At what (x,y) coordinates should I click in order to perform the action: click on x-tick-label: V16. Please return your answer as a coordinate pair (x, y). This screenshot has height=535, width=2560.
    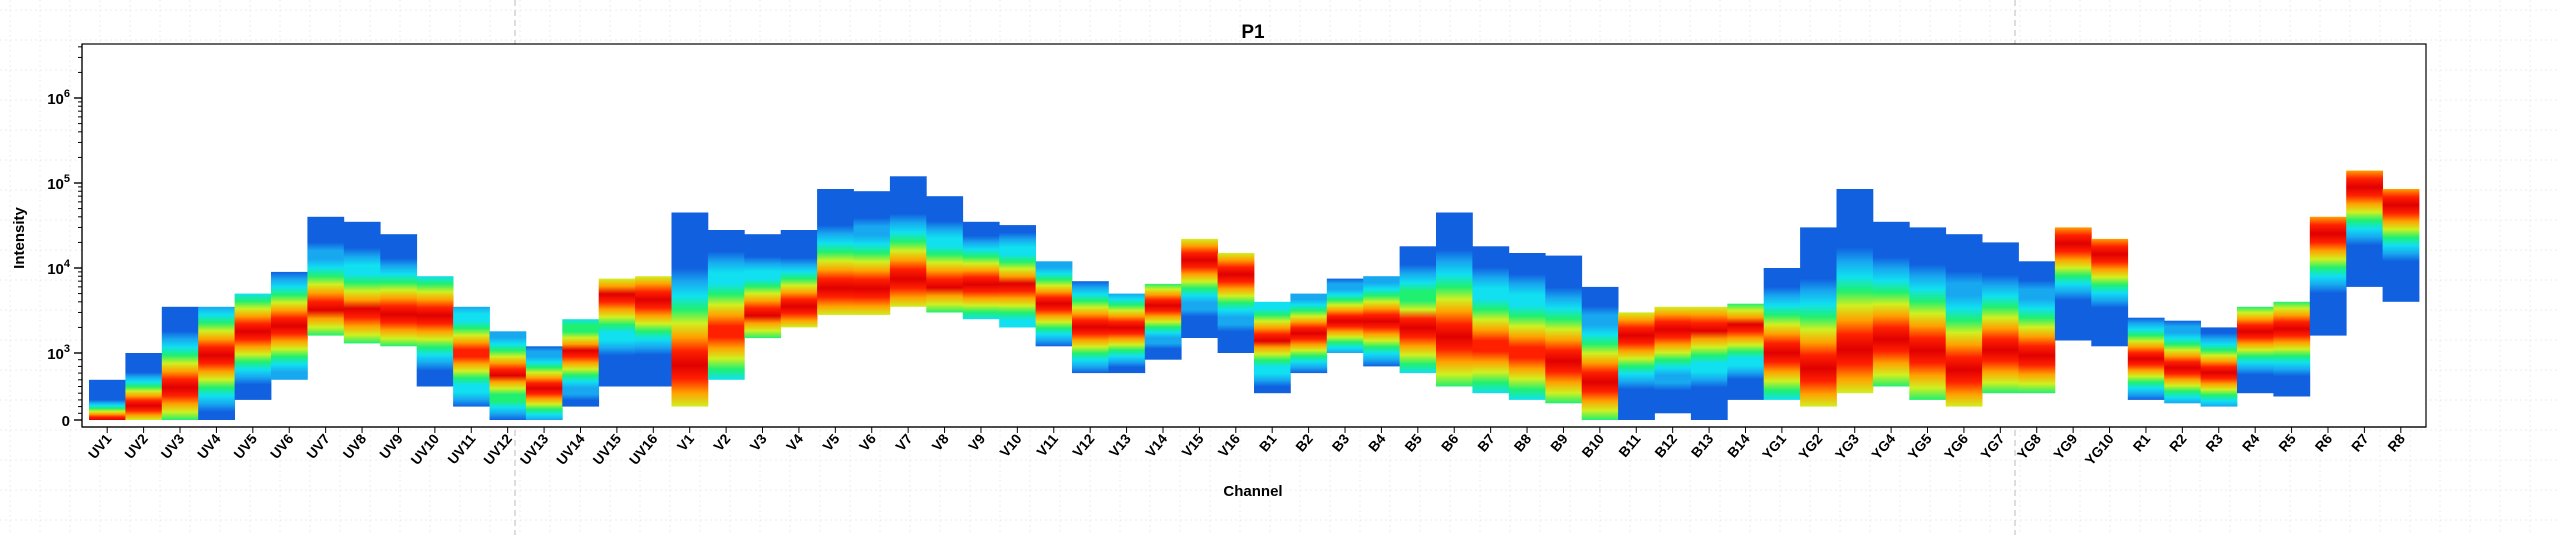
    Looking at the image, I should click on (1229, 445).